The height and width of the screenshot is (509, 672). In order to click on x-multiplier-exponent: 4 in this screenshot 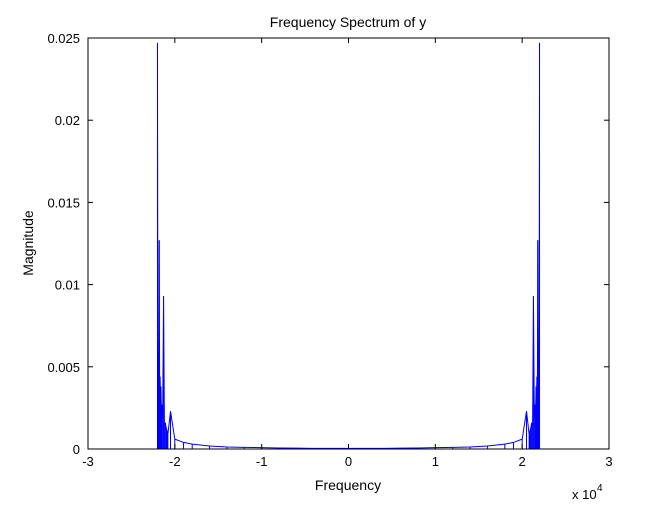, I will do `click(600, 488)`.